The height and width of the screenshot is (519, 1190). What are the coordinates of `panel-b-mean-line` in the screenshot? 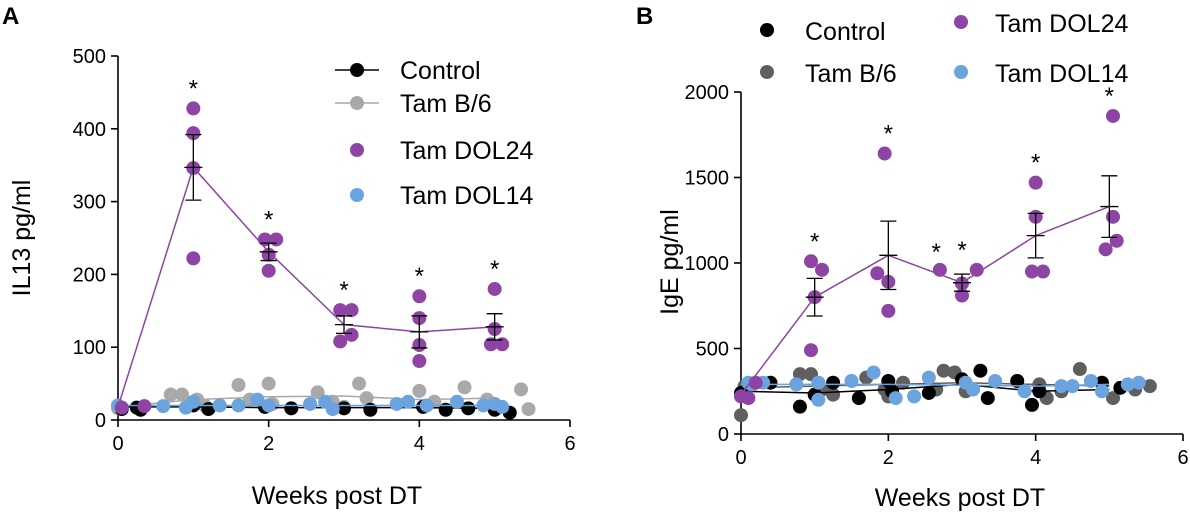 It's located at (925, 300).